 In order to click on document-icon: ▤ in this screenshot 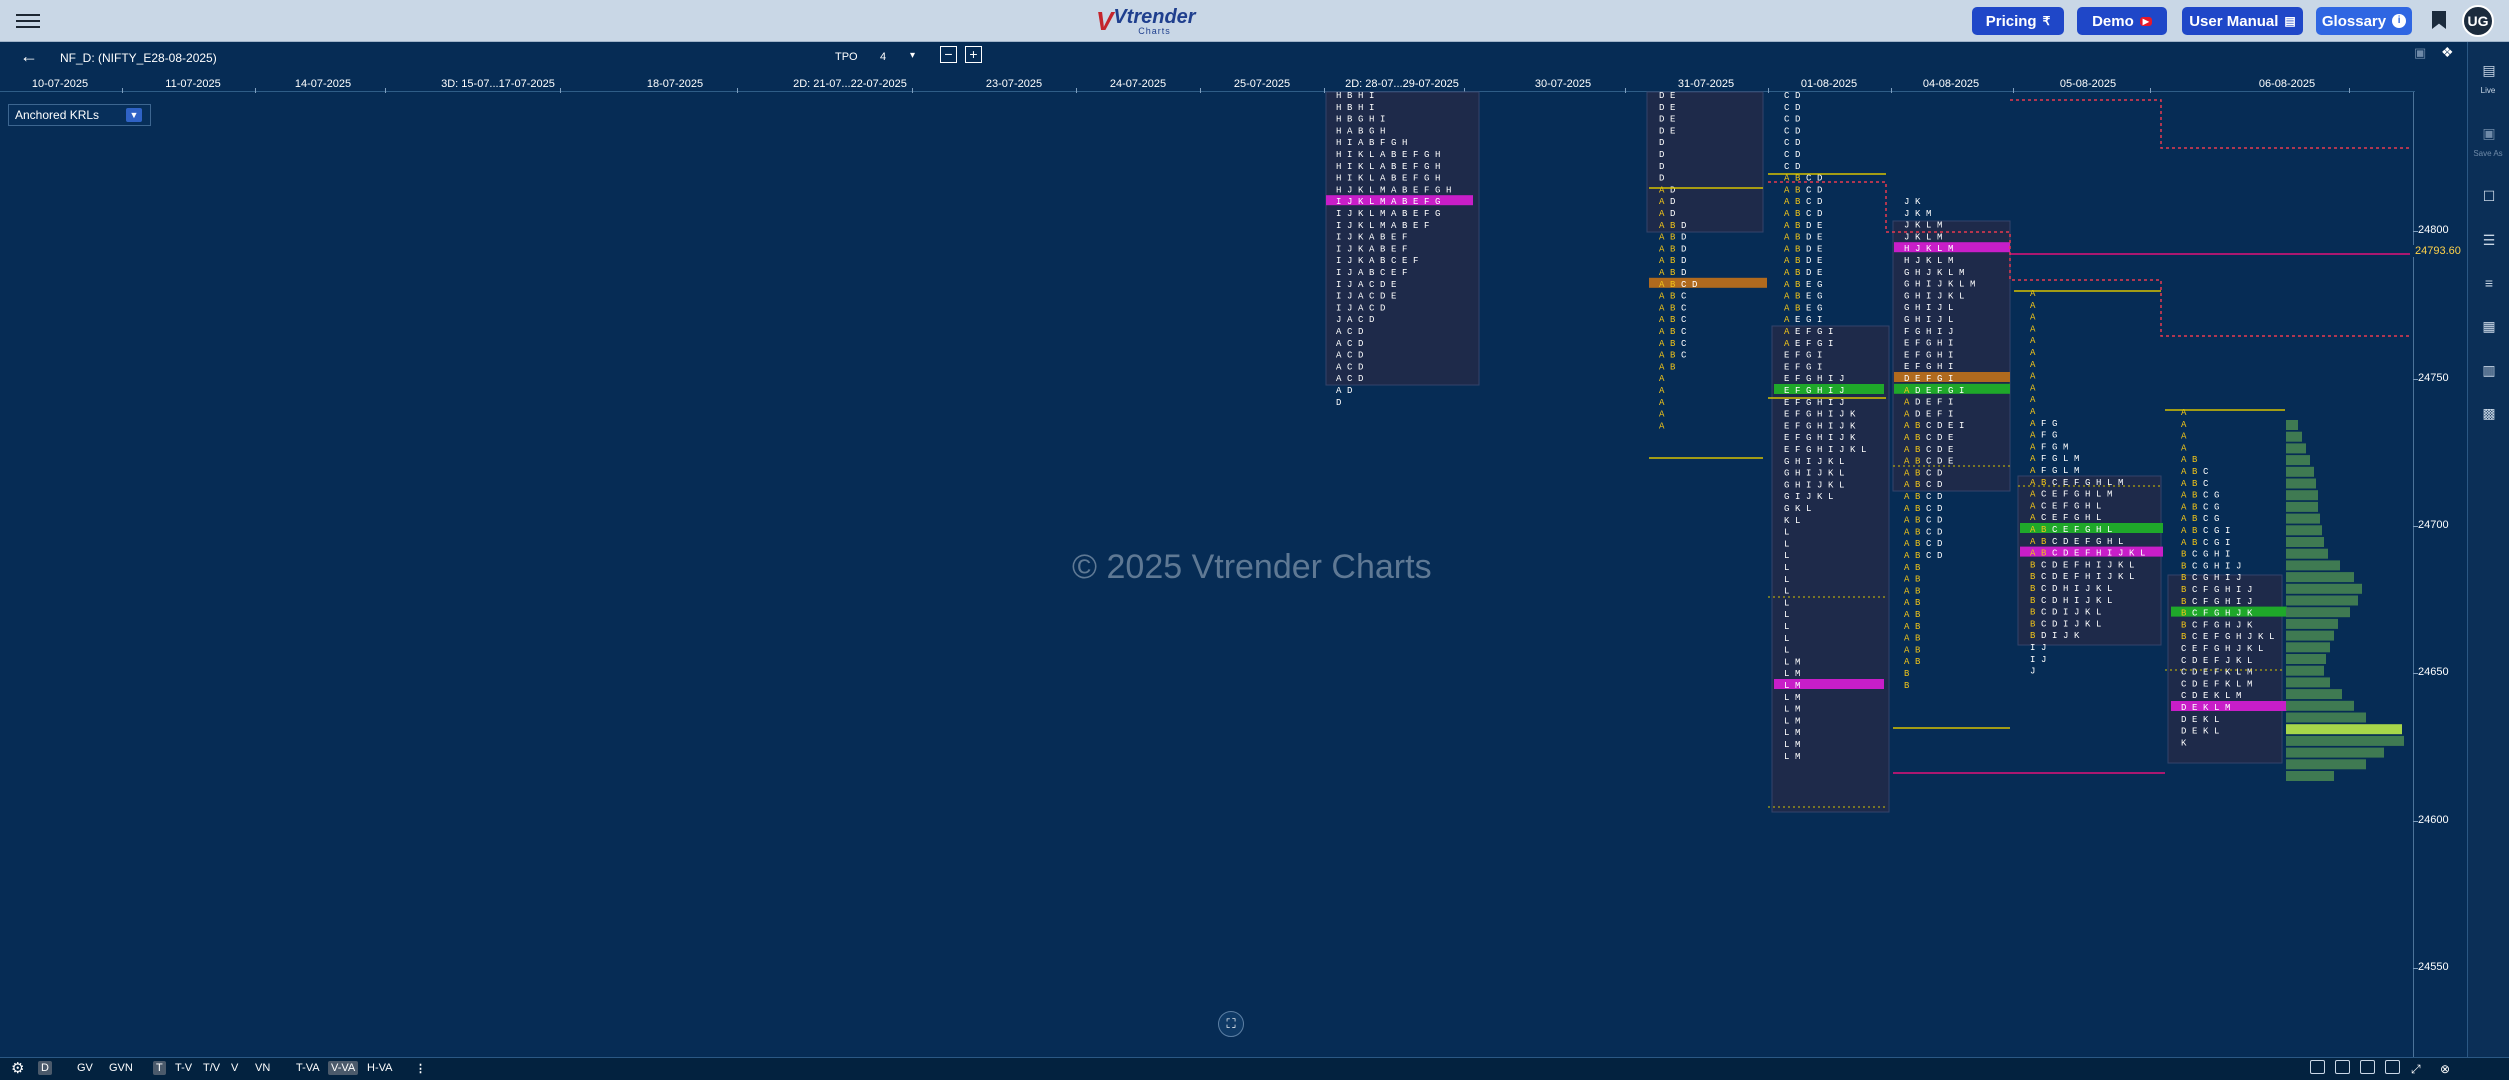, I will do `click(2489, 70)`.